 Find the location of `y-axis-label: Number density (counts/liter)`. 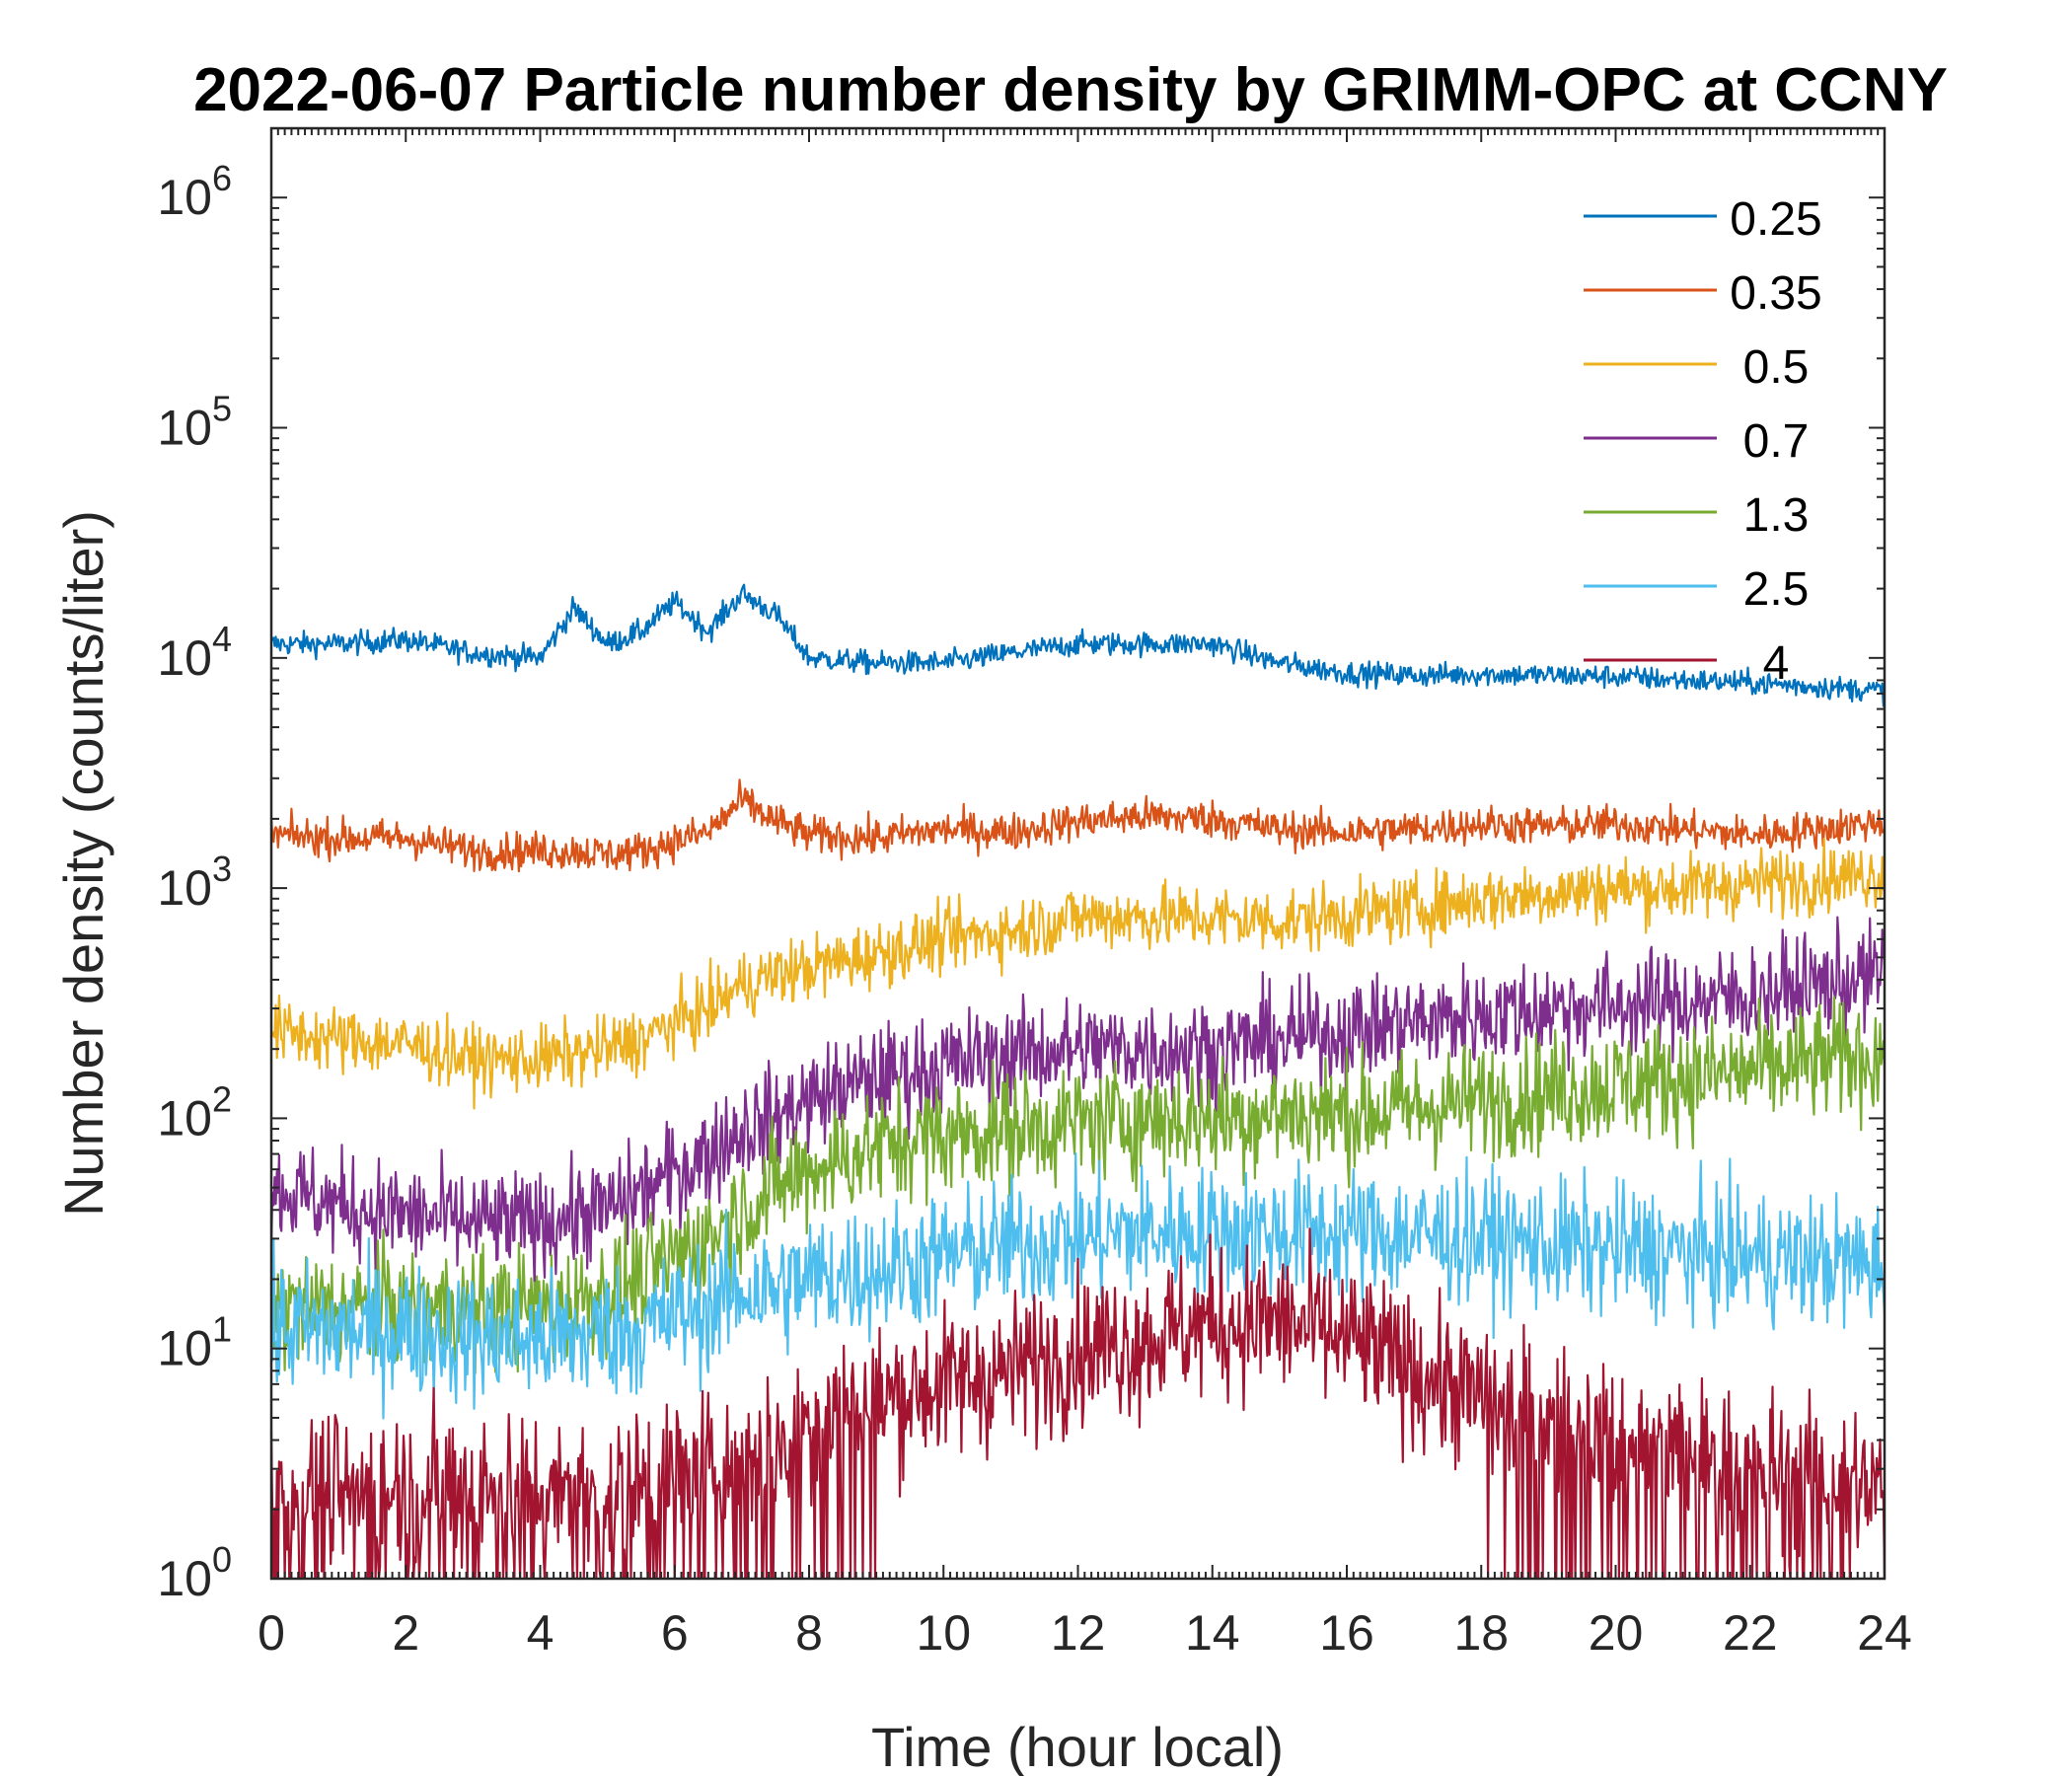

y-axis-label: Number density (counts/liter) is located at coordinates (83, 864).